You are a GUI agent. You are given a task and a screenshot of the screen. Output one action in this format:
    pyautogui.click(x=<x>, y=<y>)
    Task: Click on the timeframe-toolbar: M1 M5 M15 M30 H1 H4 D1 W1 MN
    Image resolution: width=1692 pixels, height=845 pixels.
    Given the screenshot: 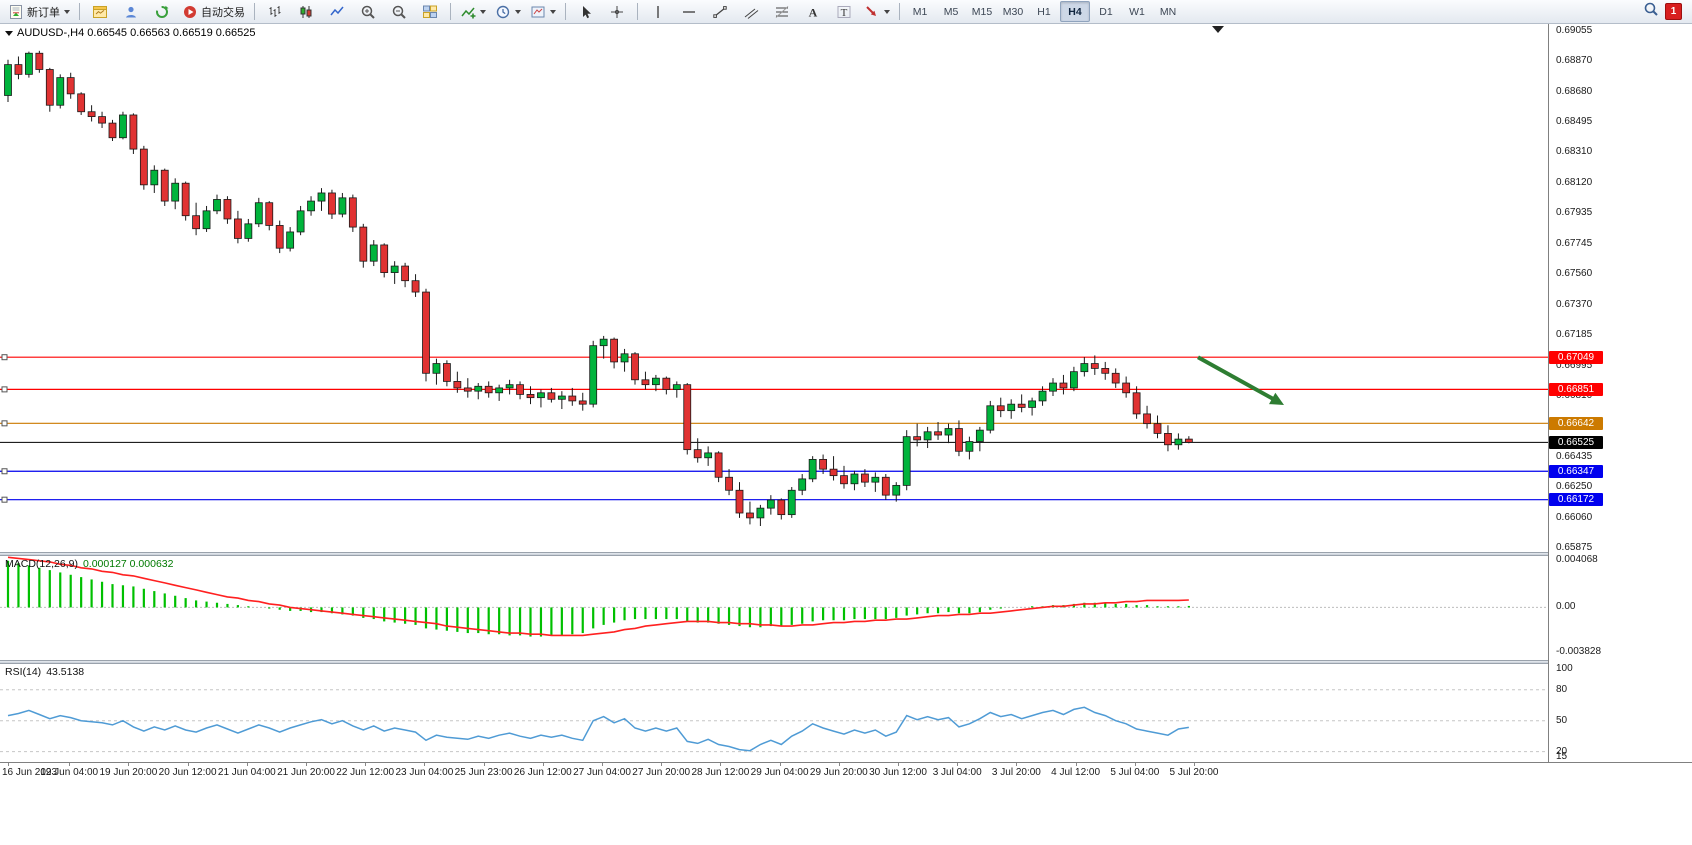 What is the action you would take?
    pyautogui.click(x=1044, y=11)
    